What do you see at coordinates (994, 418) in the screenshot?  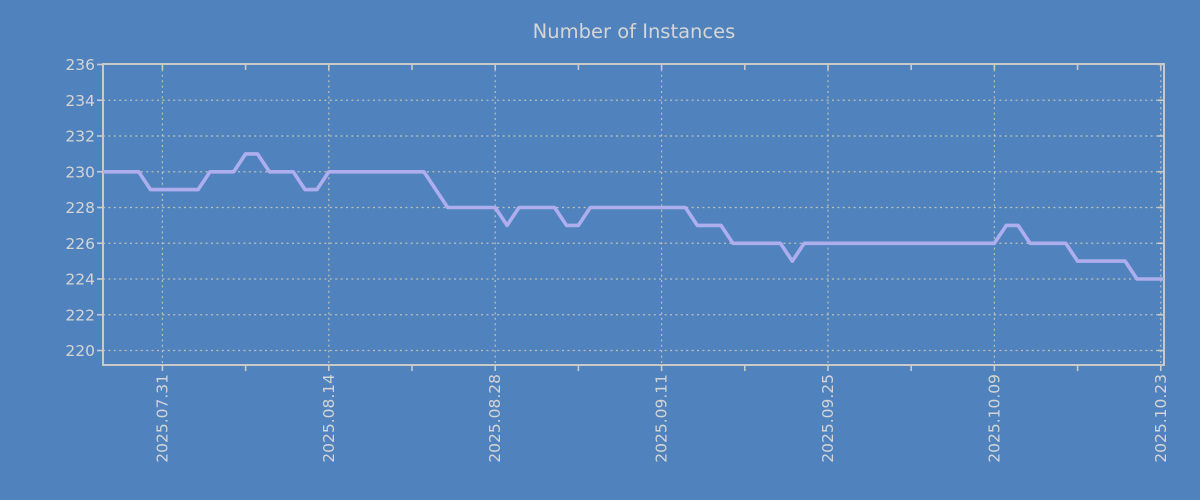 I see `x-axis-label: 2025.10.09` at bounding box center [994, 418].